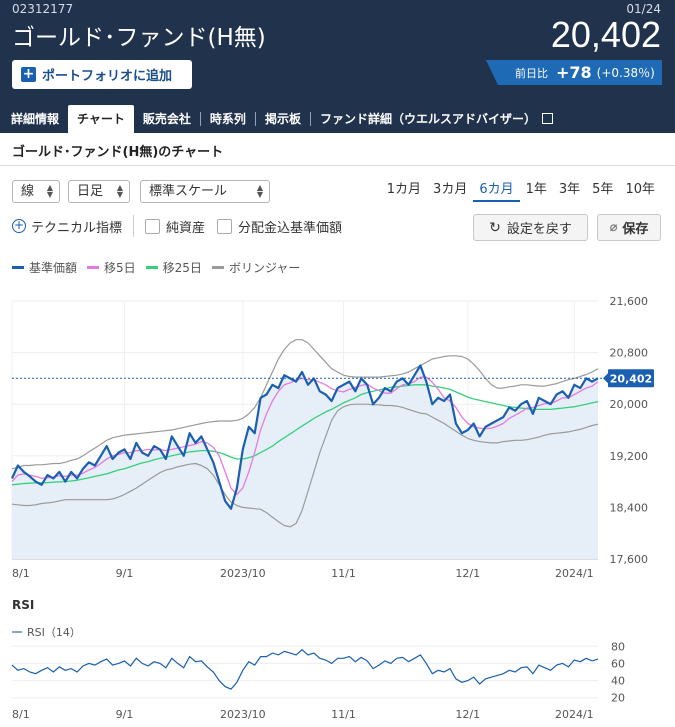 This screenshot has height=727, width=675. I want to click on save-button: ⌀ 保存, so click(629, 227).